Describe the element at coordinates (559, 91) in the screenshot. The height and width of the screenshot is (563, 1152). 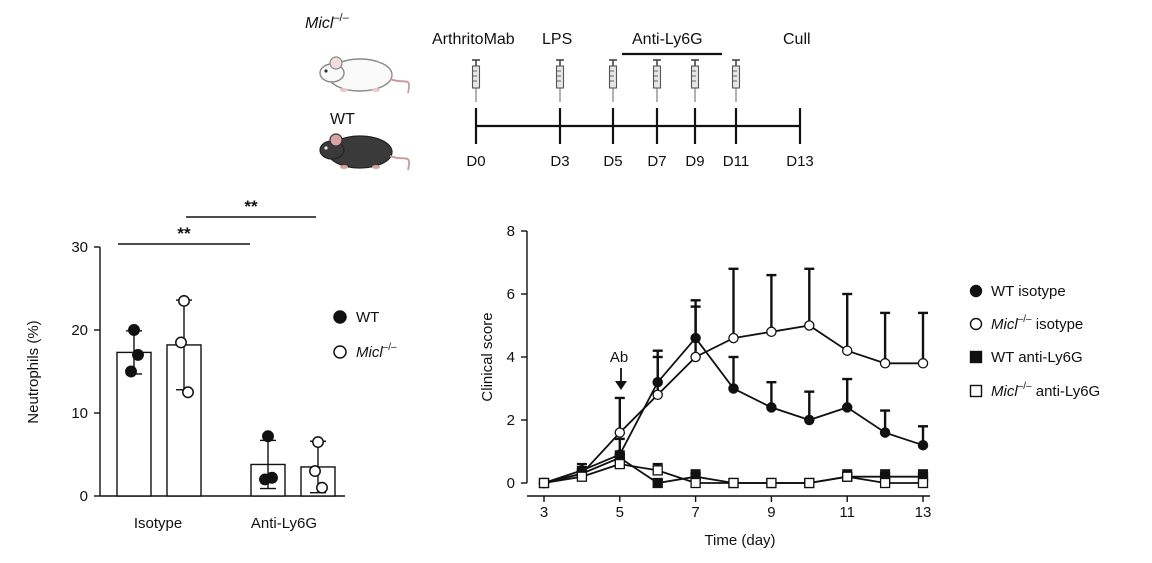
I see `experiment-timeline: Micl–/– WT D0 D3 D5 D7` at that location.